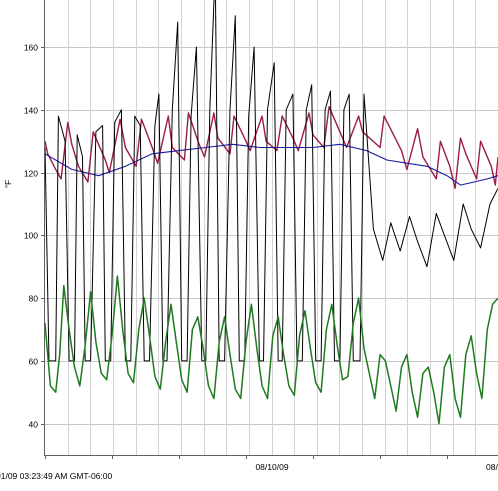  Describe the element at coordinates (271, 467) in the screenshot. I see `x-axis-mid-label: 08/10/09` at that location.